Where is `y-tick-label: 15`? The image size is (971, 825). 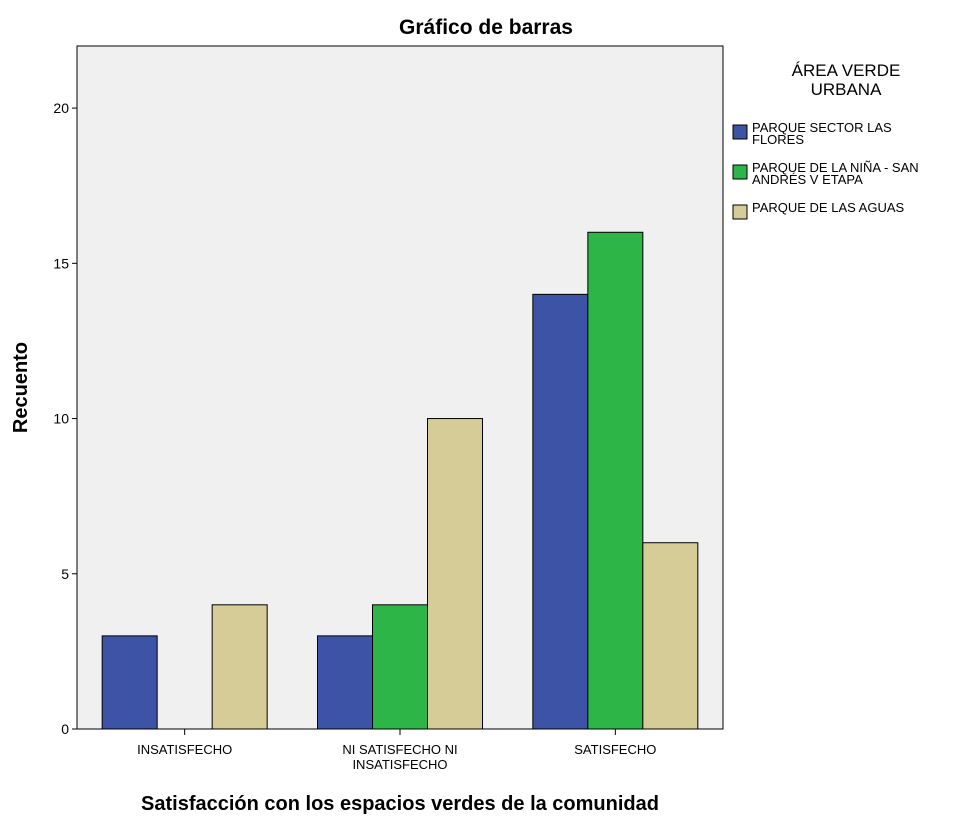 y-tick-label: 15 is located at coordinates (61, 263).